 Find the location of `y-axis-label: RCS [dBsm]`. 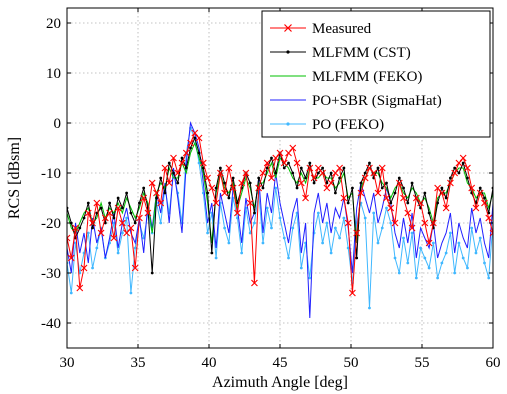

y-axis-label: RCS [dBsm] is located at coordinates (14, 178).